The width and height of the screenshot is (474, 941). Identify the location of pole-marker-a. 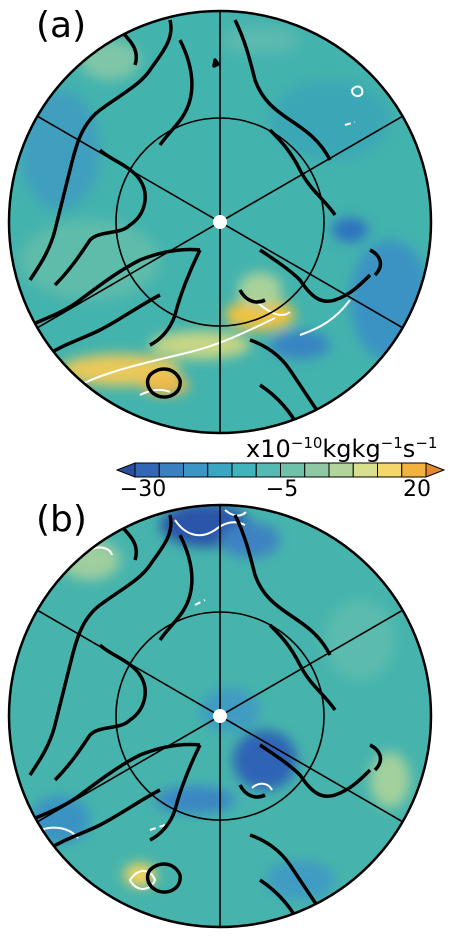
(220, 222).